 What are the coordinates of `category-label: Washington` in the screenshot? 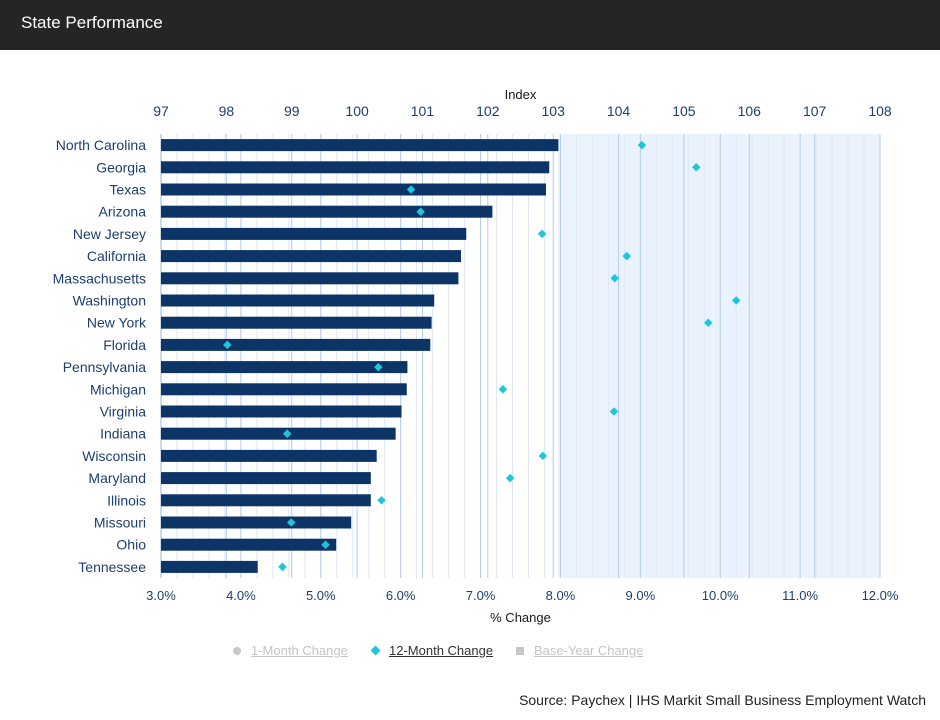 It's located at (109, 301).